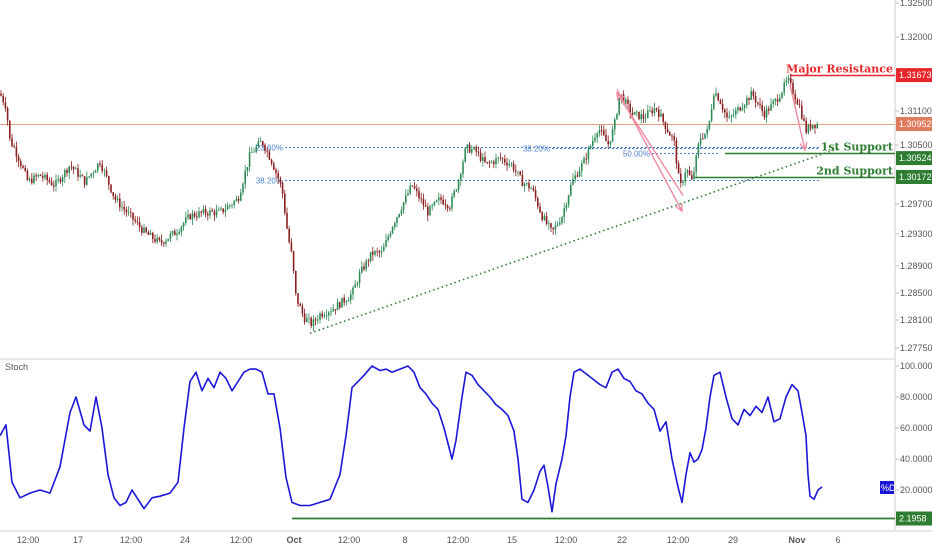 This screenshot has width=932, height=550. What do you see at coordinates (914, 158) in the screenshot?
I see `tag-first-support-bg` at bounding box center [914, 158].